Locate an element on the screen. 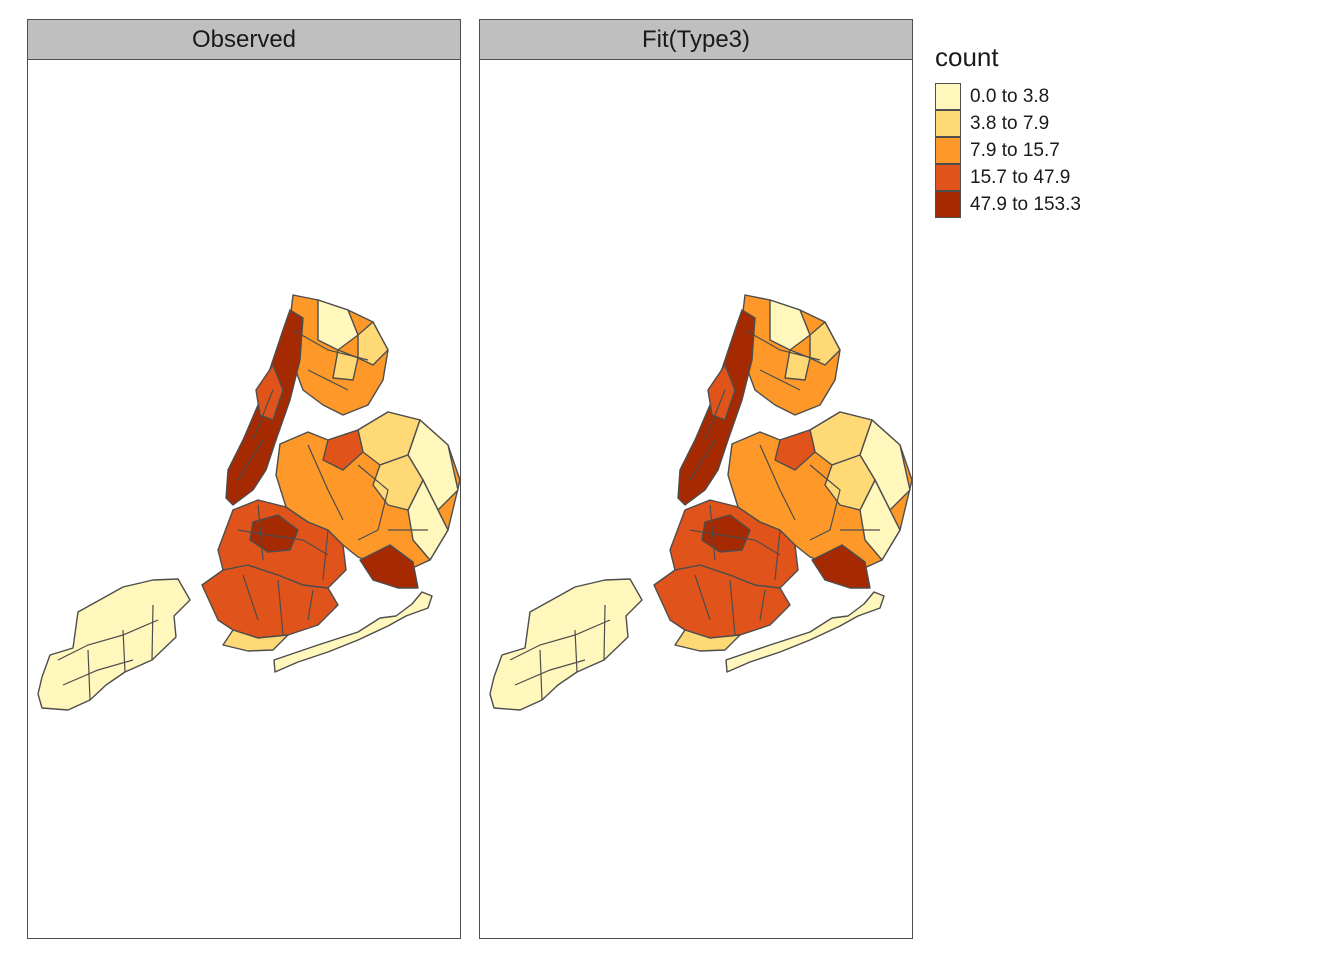  legend-label: 0.0 to 3.8 is located at coordinates (1010, 96).